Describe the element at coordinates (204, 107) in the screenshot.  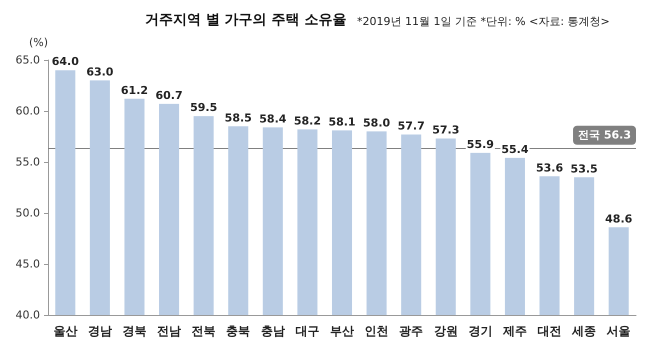
I see `data-label: 59.5` at that location.